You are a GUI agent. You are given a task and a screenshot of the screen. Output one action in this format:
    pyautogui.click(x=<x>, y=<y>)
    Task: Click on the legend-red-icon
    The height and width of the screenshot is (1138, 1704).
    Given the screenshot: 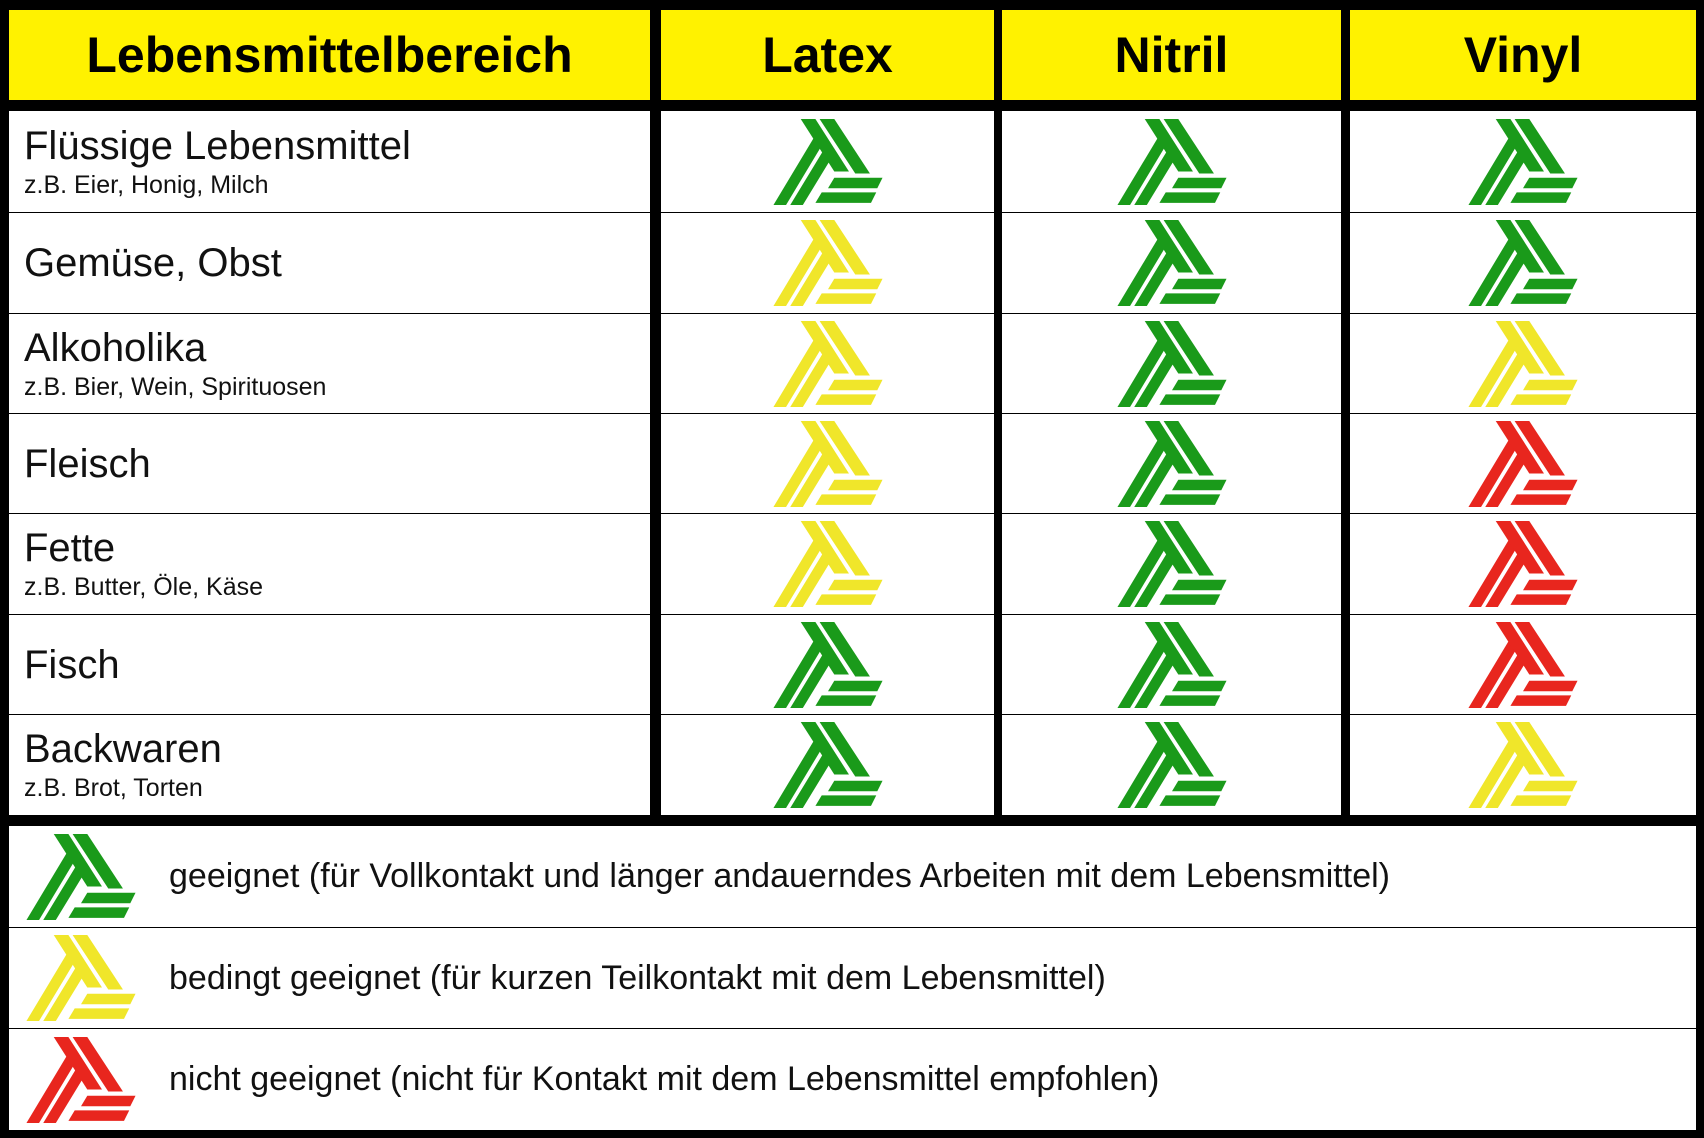 What is the action you would take?
    pyautogui.click(x=81, y=1079)
    